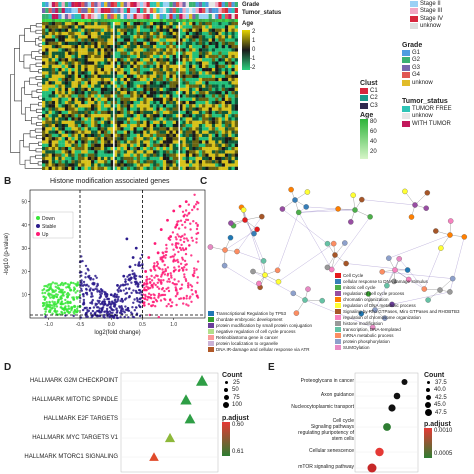 This screenshot has width=474, height=474. I want to click on legend-swatch, so click(211, 325).